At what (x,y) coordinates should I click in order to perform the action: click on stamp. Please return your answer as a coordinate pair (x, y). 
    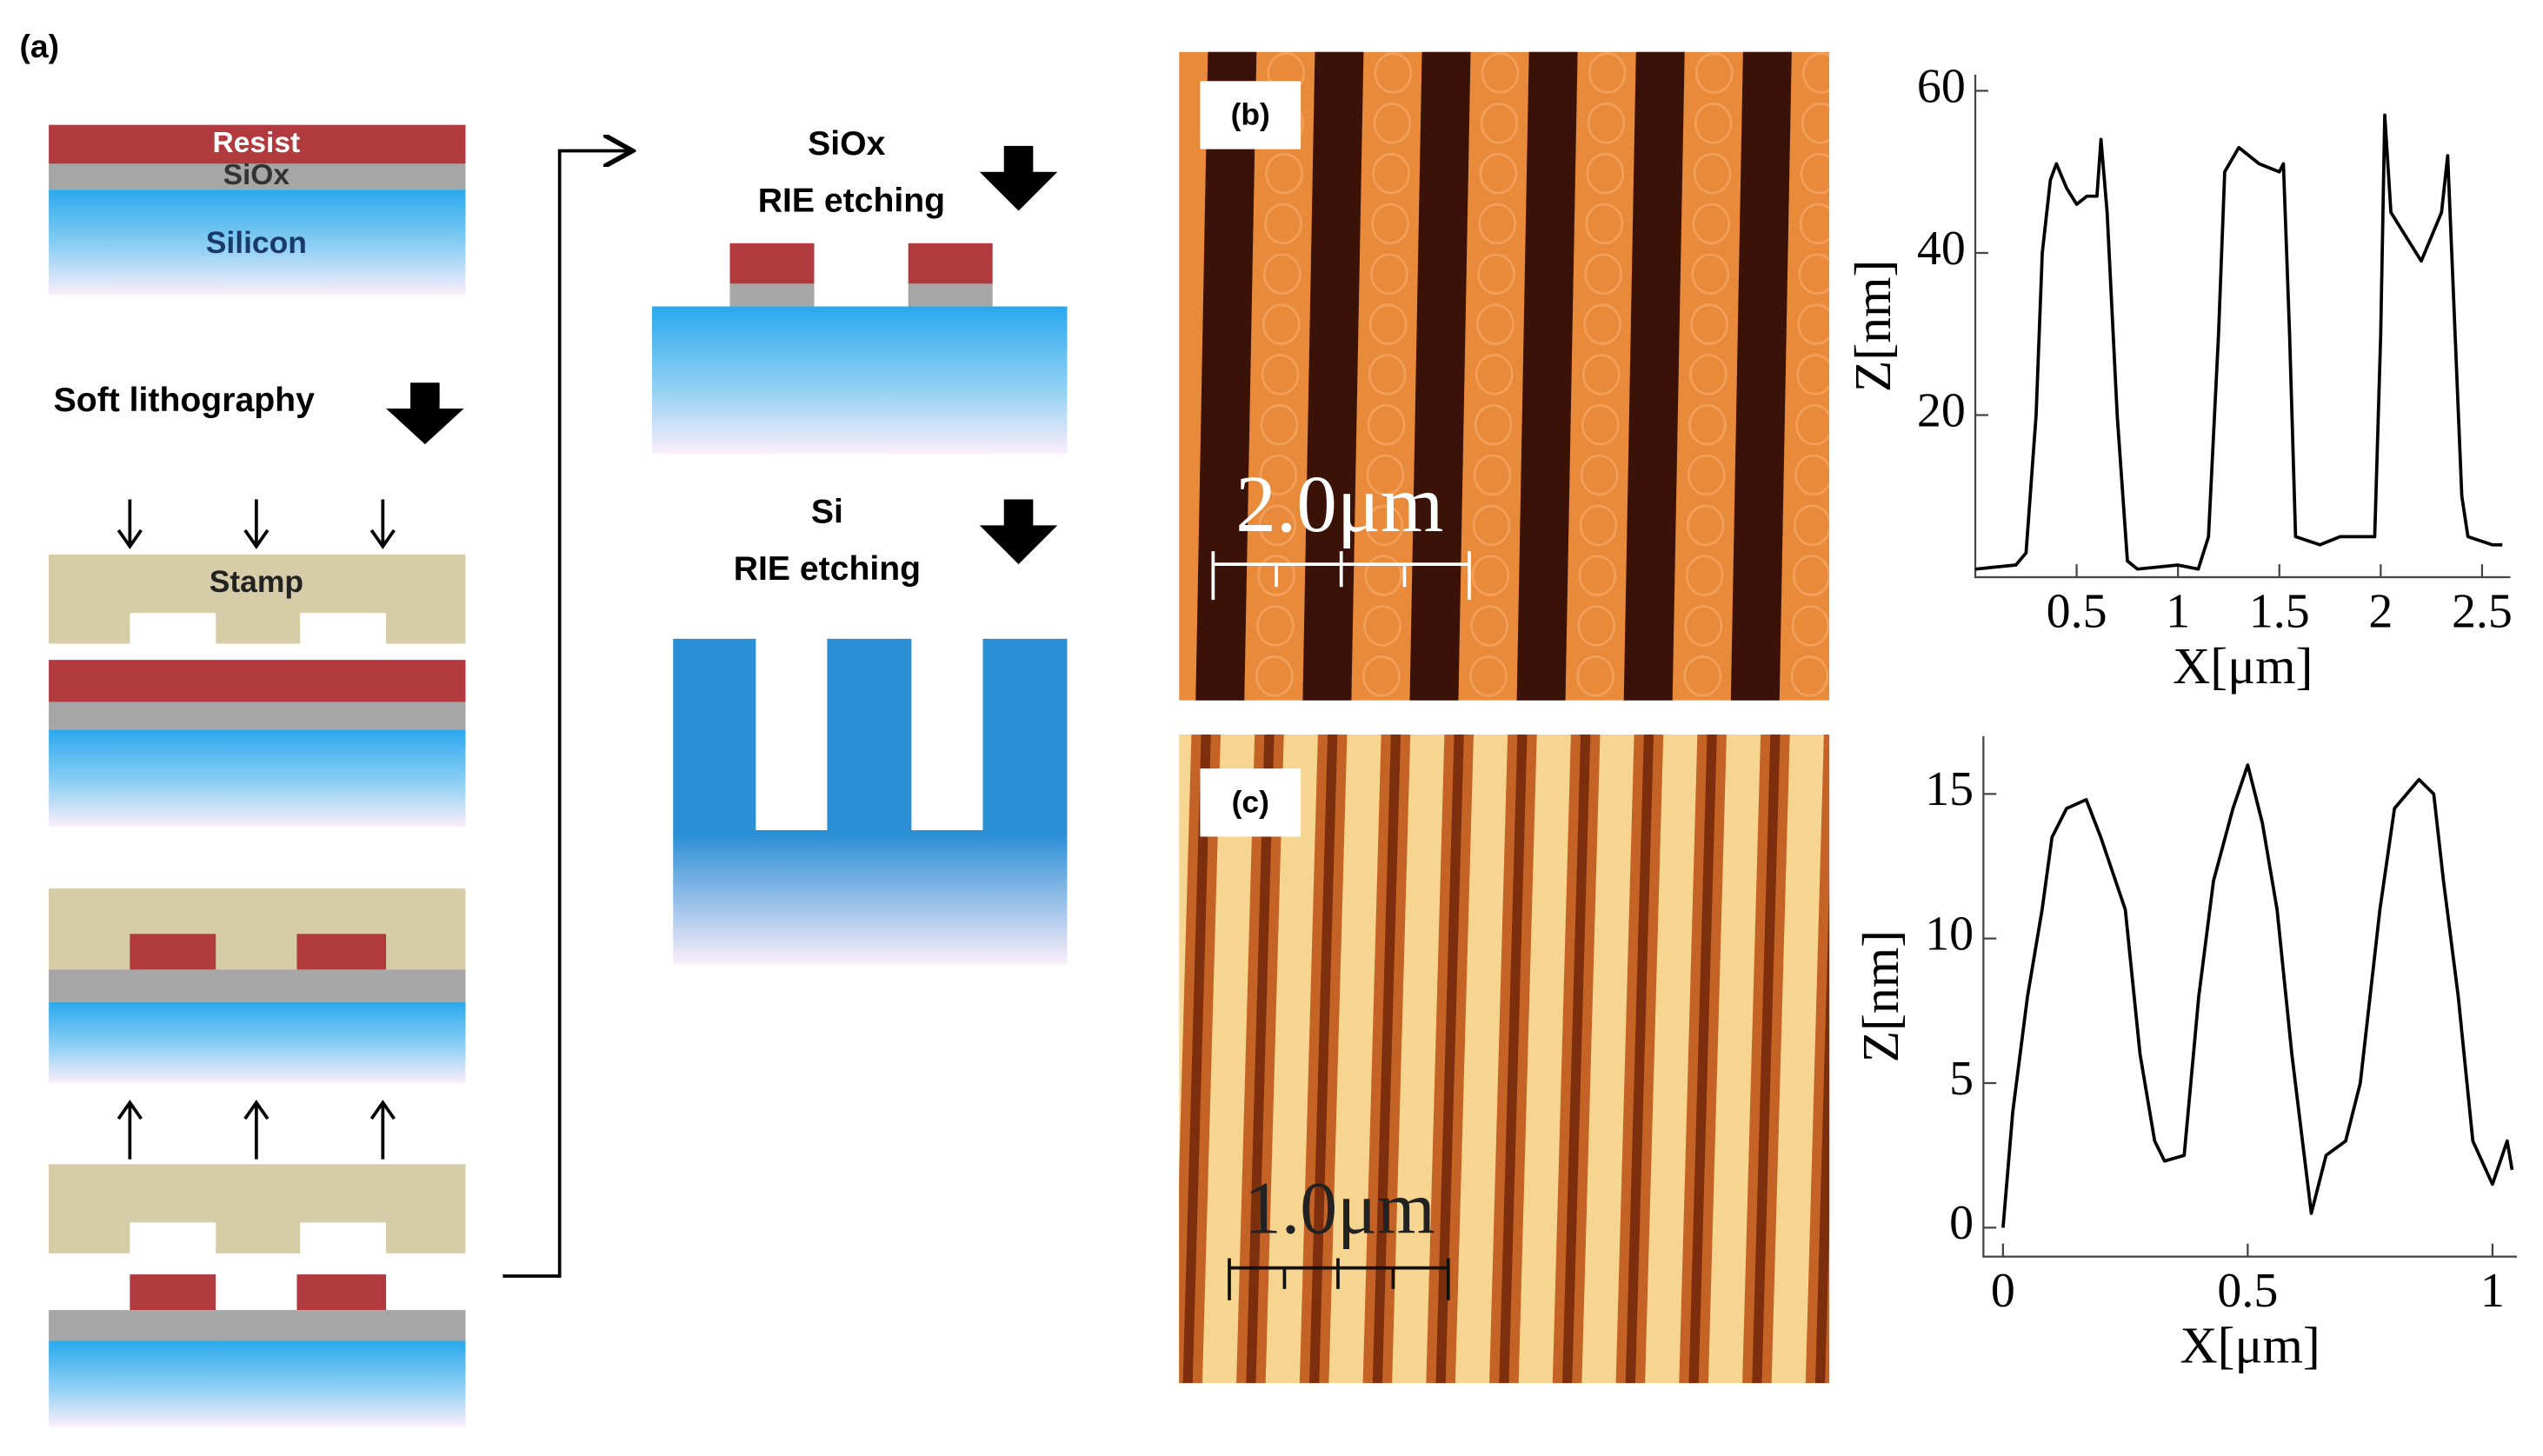
    Looking at the image, I should click on (257, 599).